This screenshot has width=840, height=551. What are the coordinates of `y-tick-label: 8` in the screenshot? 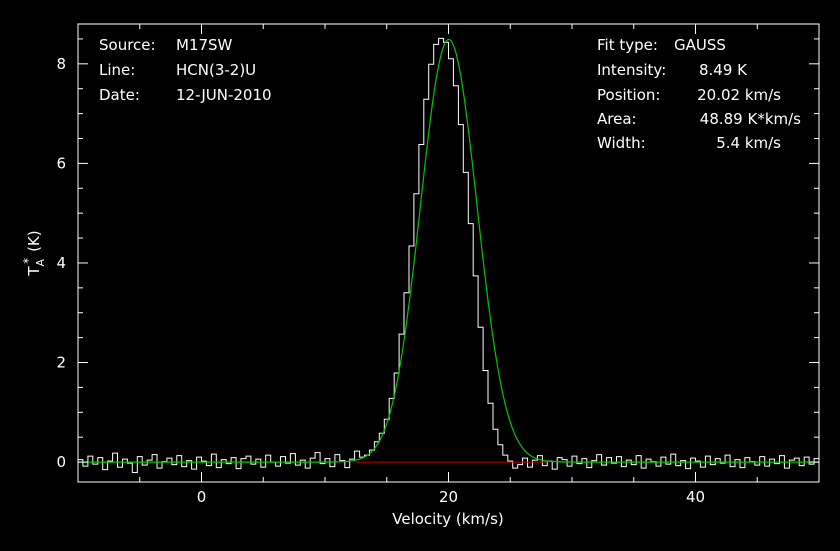 It's located at (61, 64).